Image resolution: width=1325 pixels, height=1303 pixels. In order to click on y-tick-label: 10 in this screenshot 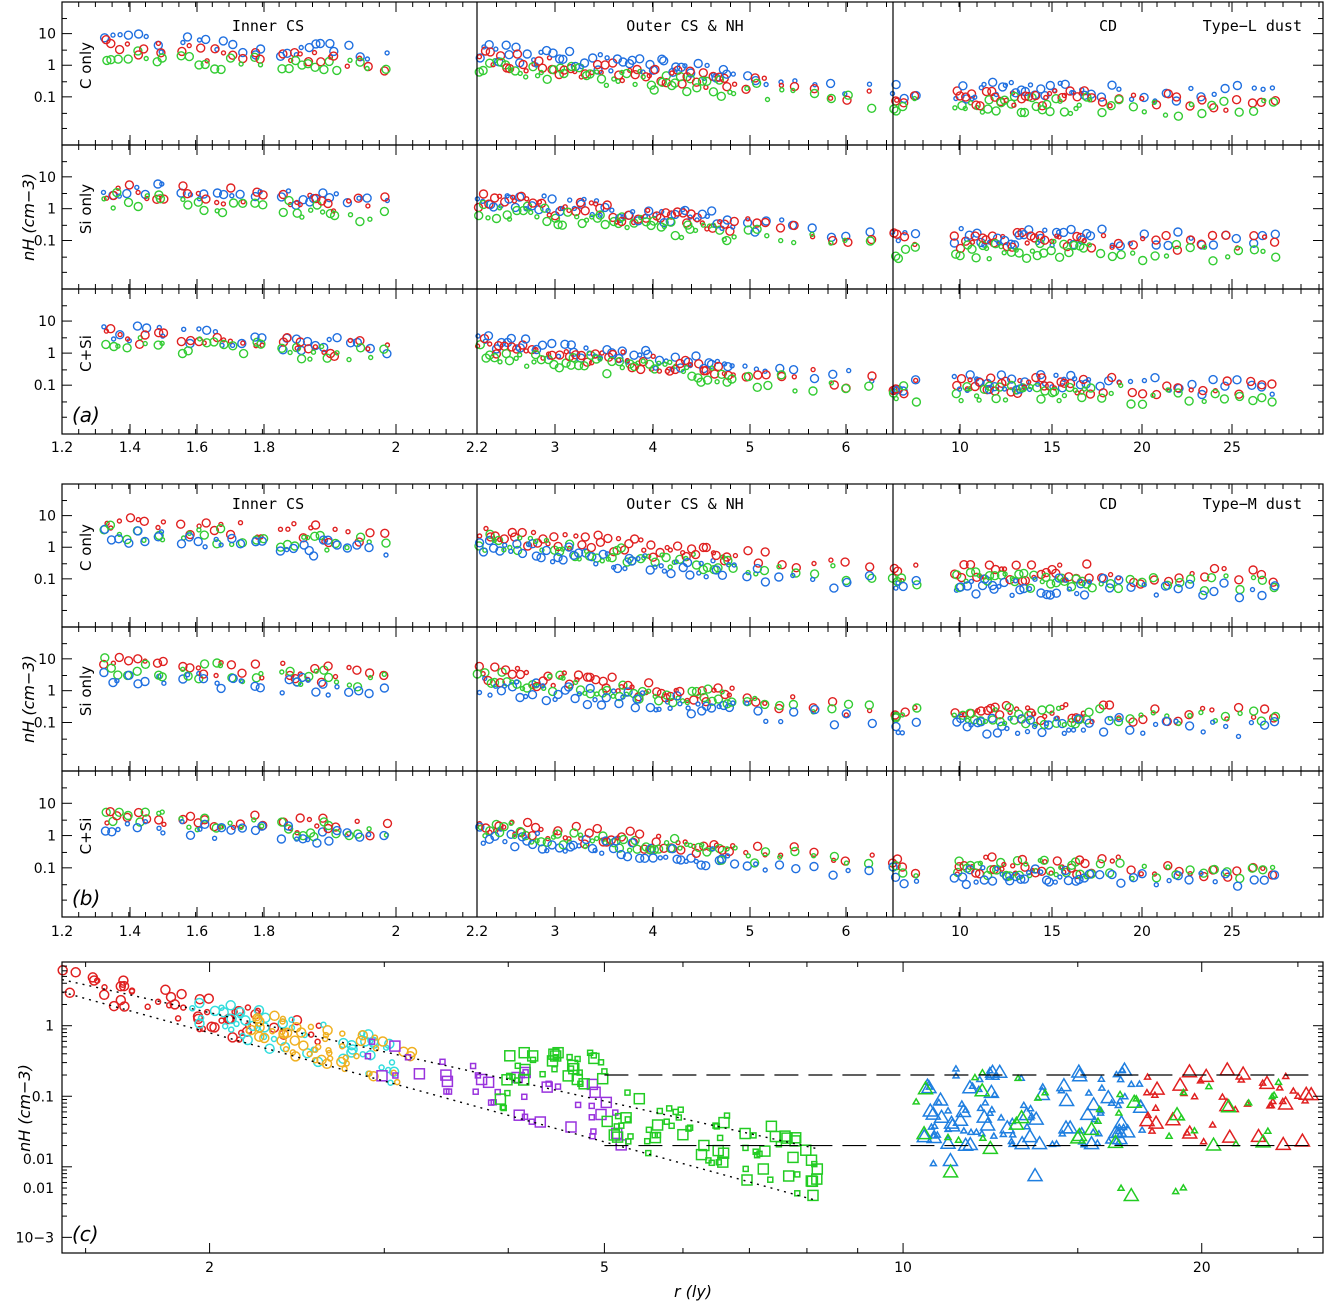, I will do `click(47, 178)`.